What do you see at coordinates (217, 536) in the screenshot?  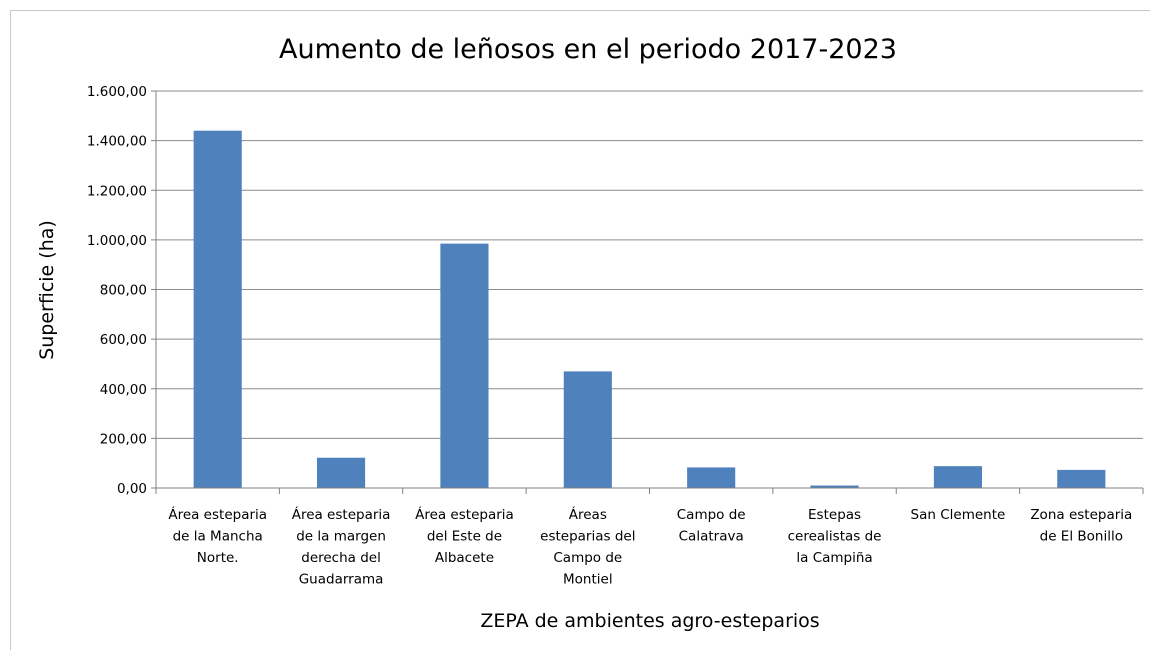 I see `x-tick-label: Área esteparia de la Mancha Norte.` at bounding box center [217, 536].